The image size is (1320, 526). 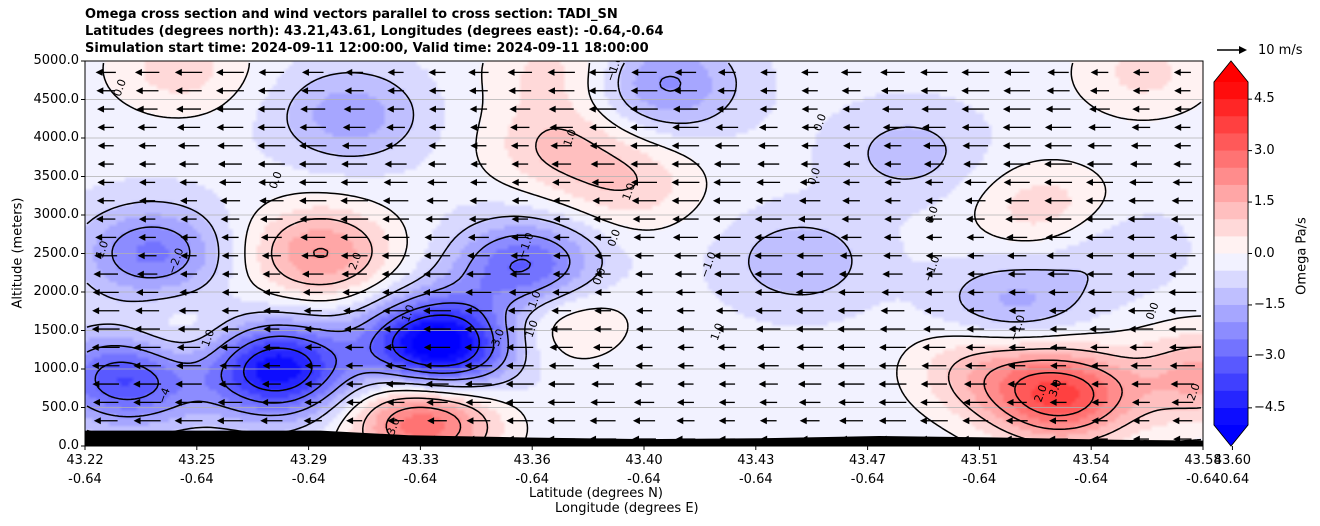 What do you see at coordinates (629, 191) in the screenshot?
I see `contour-label: 1.0` at bounding box center [629, 191].